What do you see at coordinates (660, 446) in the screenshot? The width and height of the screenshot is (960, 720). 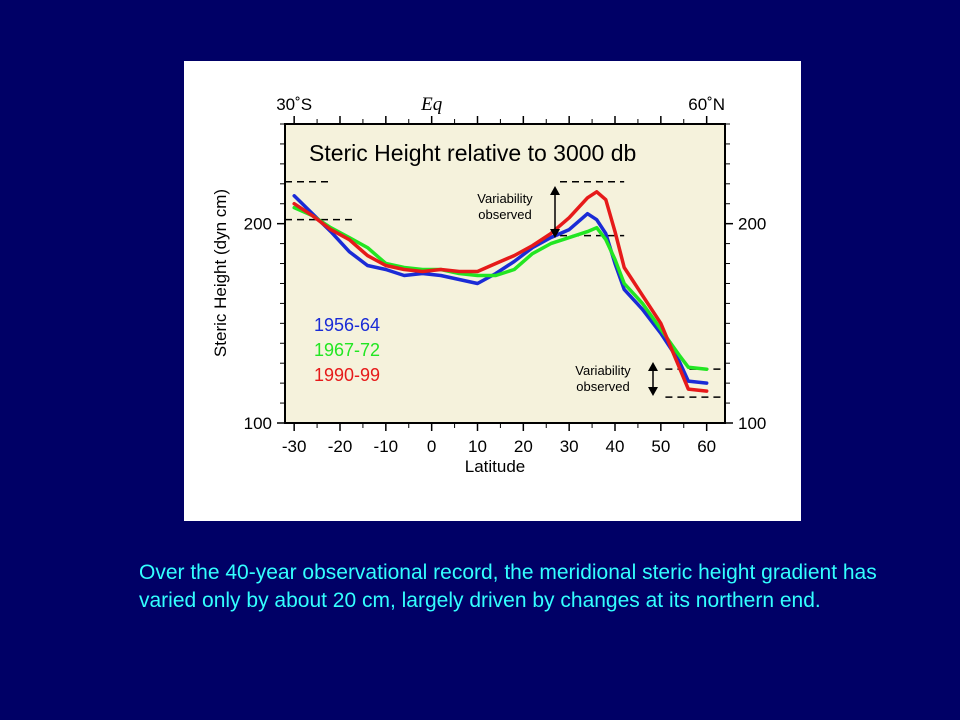 I see `x-tick-label: 50` at bounding box center [660, 446].